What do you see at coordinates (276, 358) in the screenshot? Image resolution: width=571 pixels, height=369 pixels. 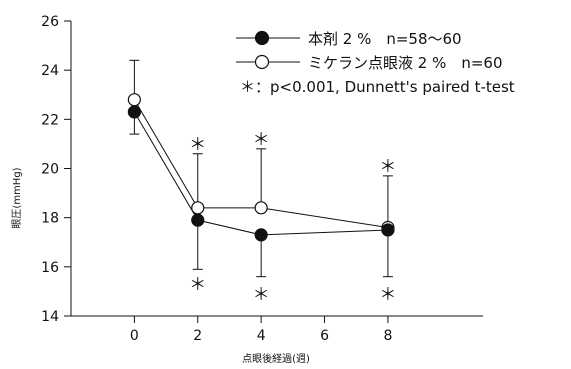 I see `x-axis-title: 点眼後経過(週)` at bounding box center [276, 358].